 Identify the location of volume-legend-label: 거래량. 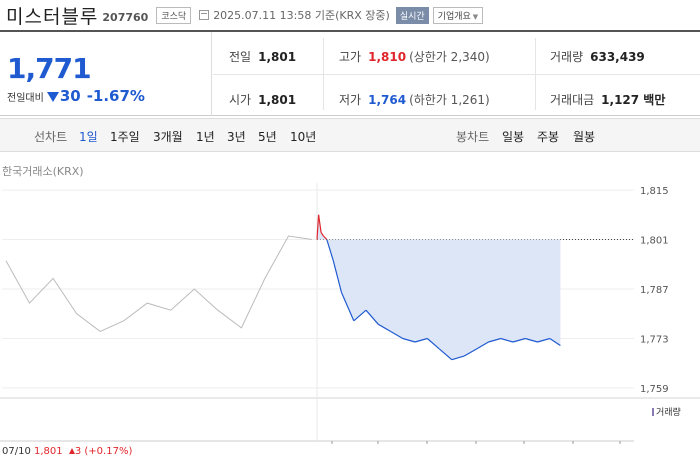
(668, 413).